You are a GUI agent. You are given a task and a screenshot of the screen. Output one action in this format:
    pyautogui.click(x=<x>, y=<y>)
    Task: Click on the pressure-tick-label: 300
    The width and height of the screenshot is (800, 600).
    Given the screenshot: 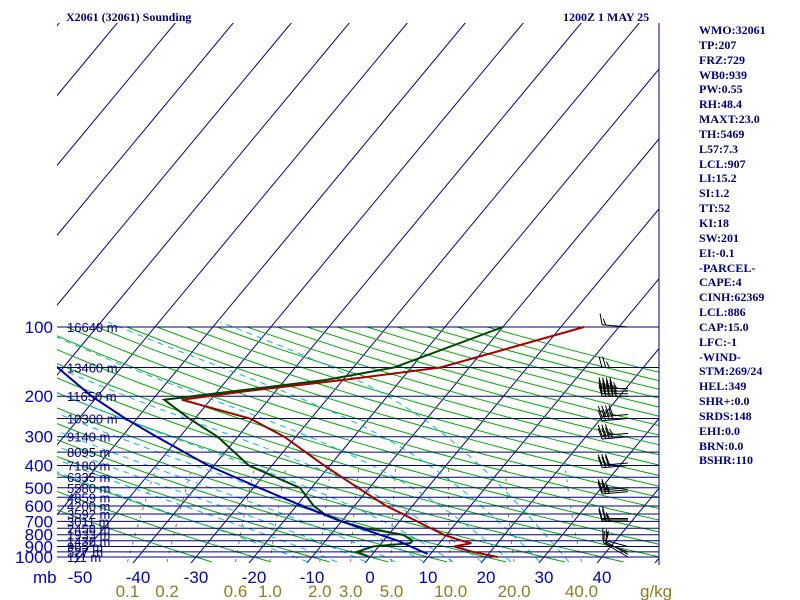 What is the action you would take?
    pyautogui.click(x=39, y=437)
    